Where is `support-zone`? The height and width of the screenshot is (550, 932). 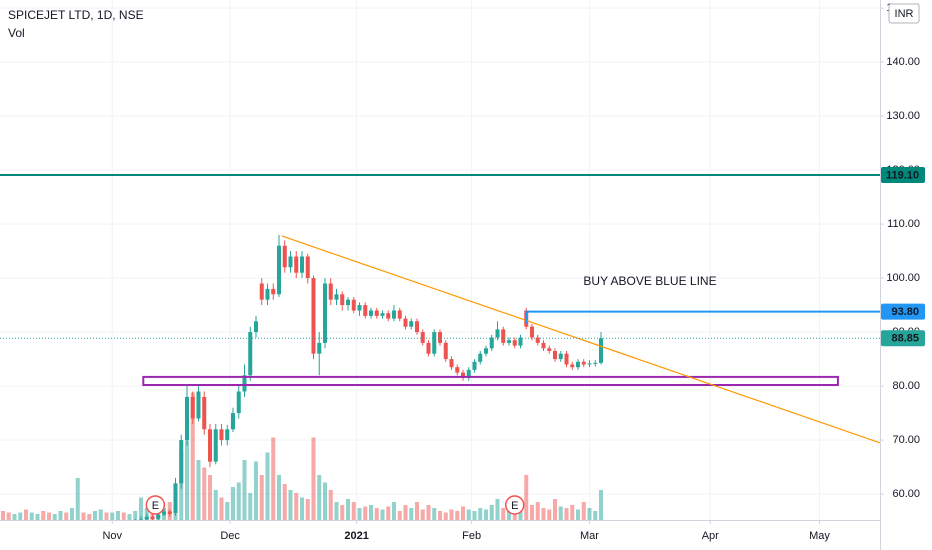 support-zone is located at coordinates (490, 381).